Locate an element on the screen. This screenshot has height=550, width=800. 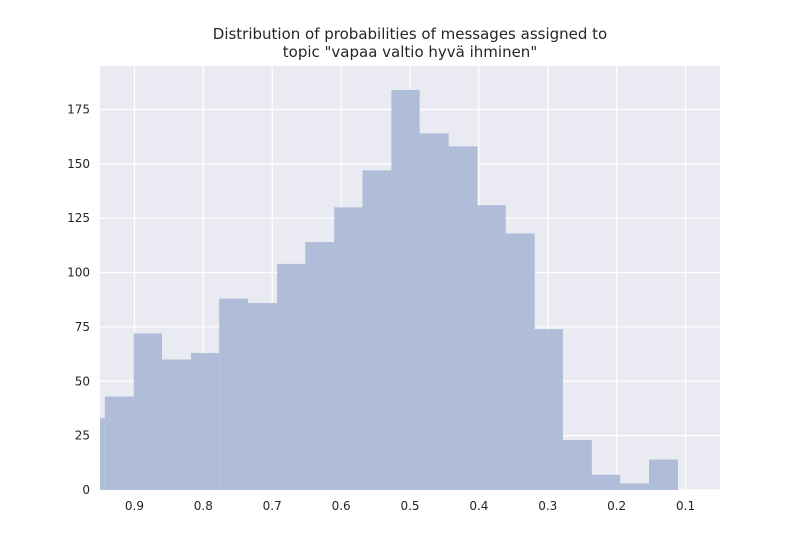
y-tick-label: 175 is located at coordinates (78, 109).